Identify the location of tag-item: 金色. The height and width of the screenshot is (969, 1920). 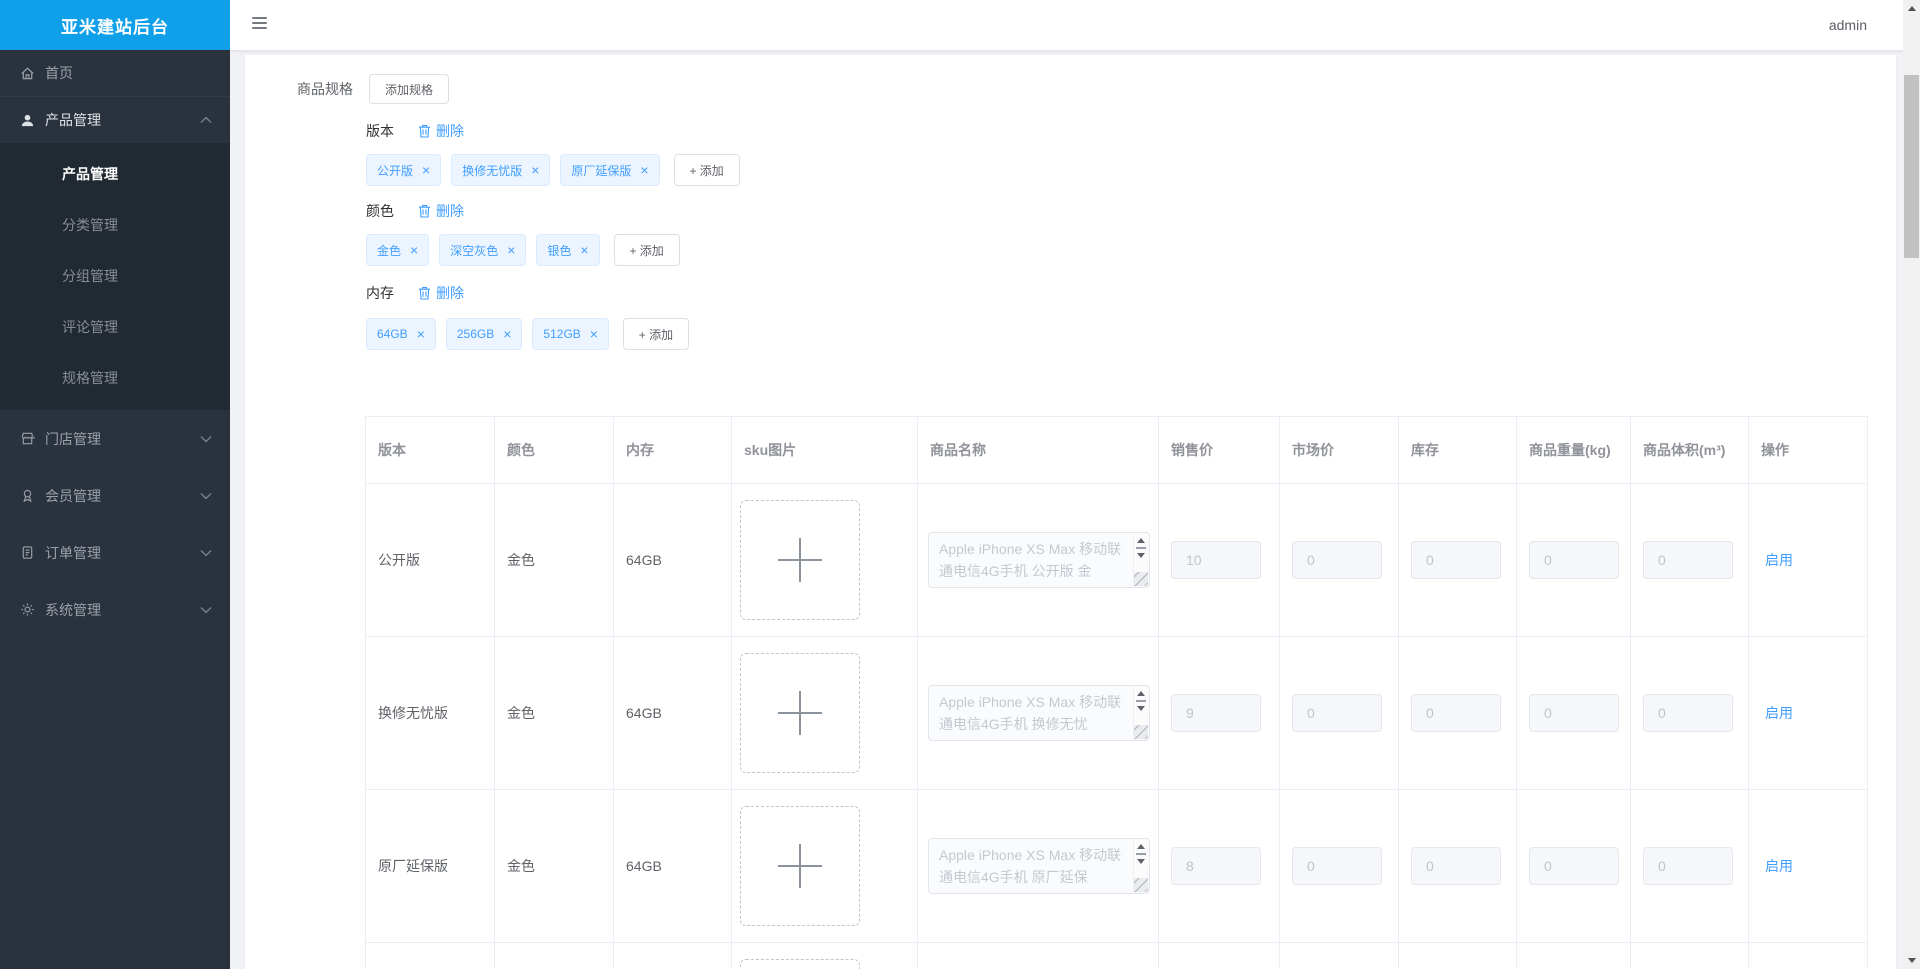
(398, 250).